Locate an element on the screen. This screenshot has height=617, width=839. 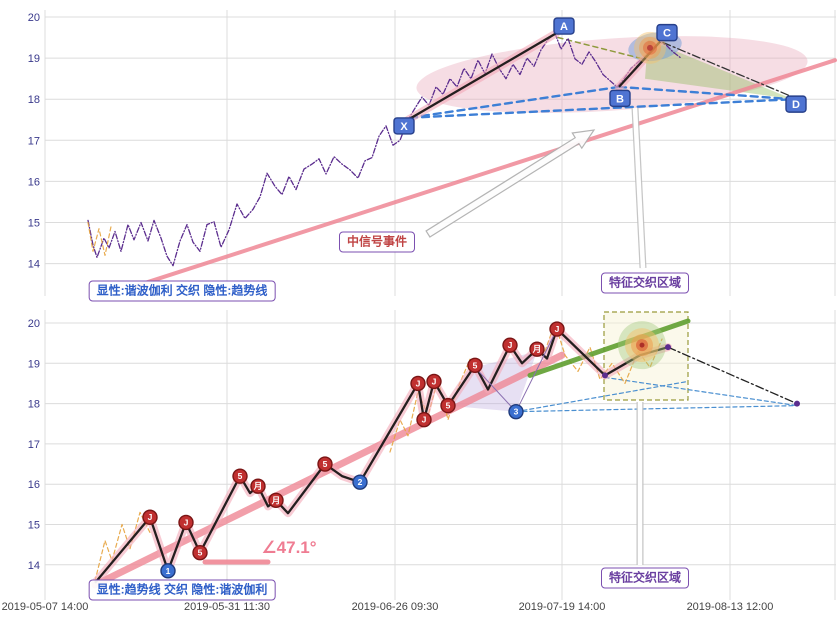
feature-zone-label-bottom: 特征交织区域 is located at coordinates (645, 578).